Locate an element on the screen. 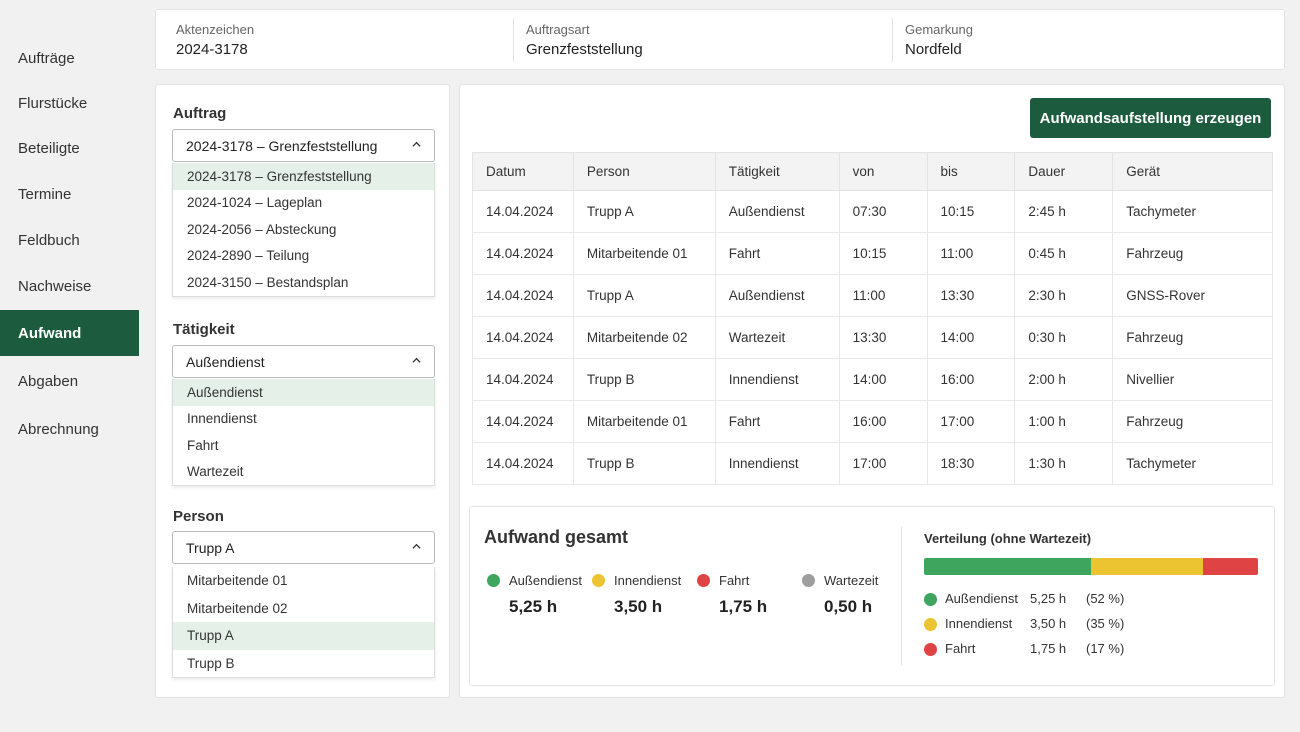  sidebar-item-flurstuecke: Flurstücke is located at coordinates (53, 103).